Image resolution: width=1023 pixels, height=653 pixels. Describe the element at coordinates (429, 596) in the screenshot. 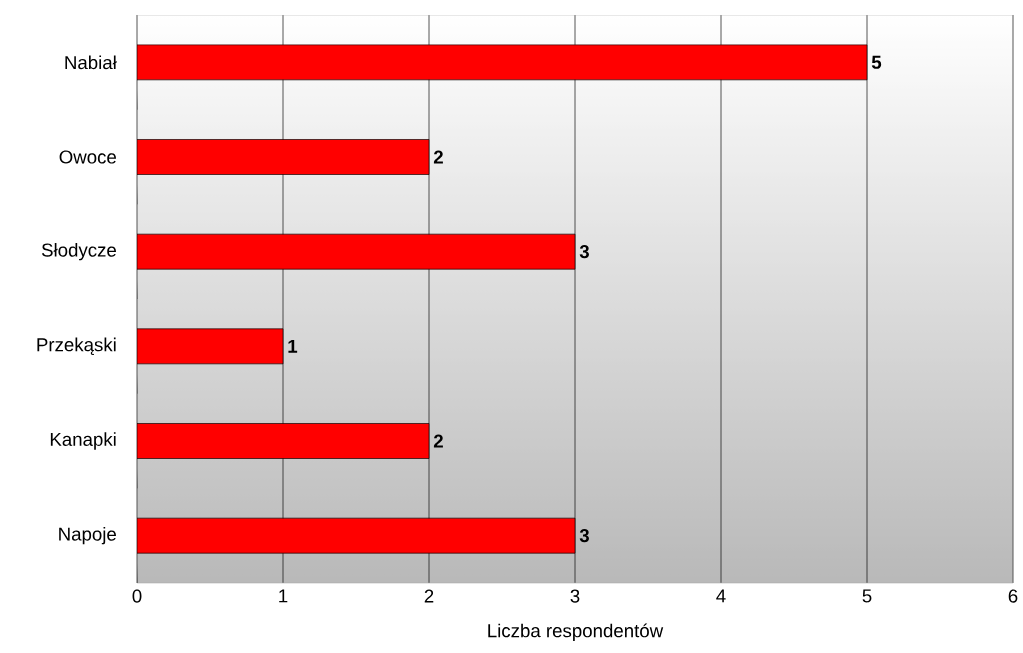

I see `x-tick-label: 2` at that location.